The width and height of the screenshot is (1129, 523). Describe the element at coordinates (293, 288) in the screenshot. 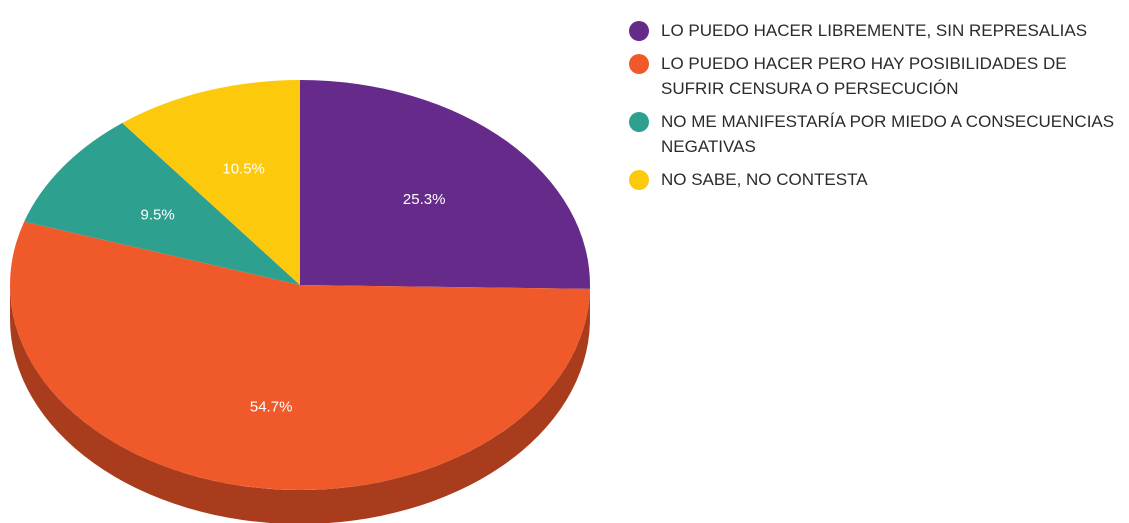

I see `pie-value-labels: 25.3% 54.7% 9.5% 10.5%` at that location.